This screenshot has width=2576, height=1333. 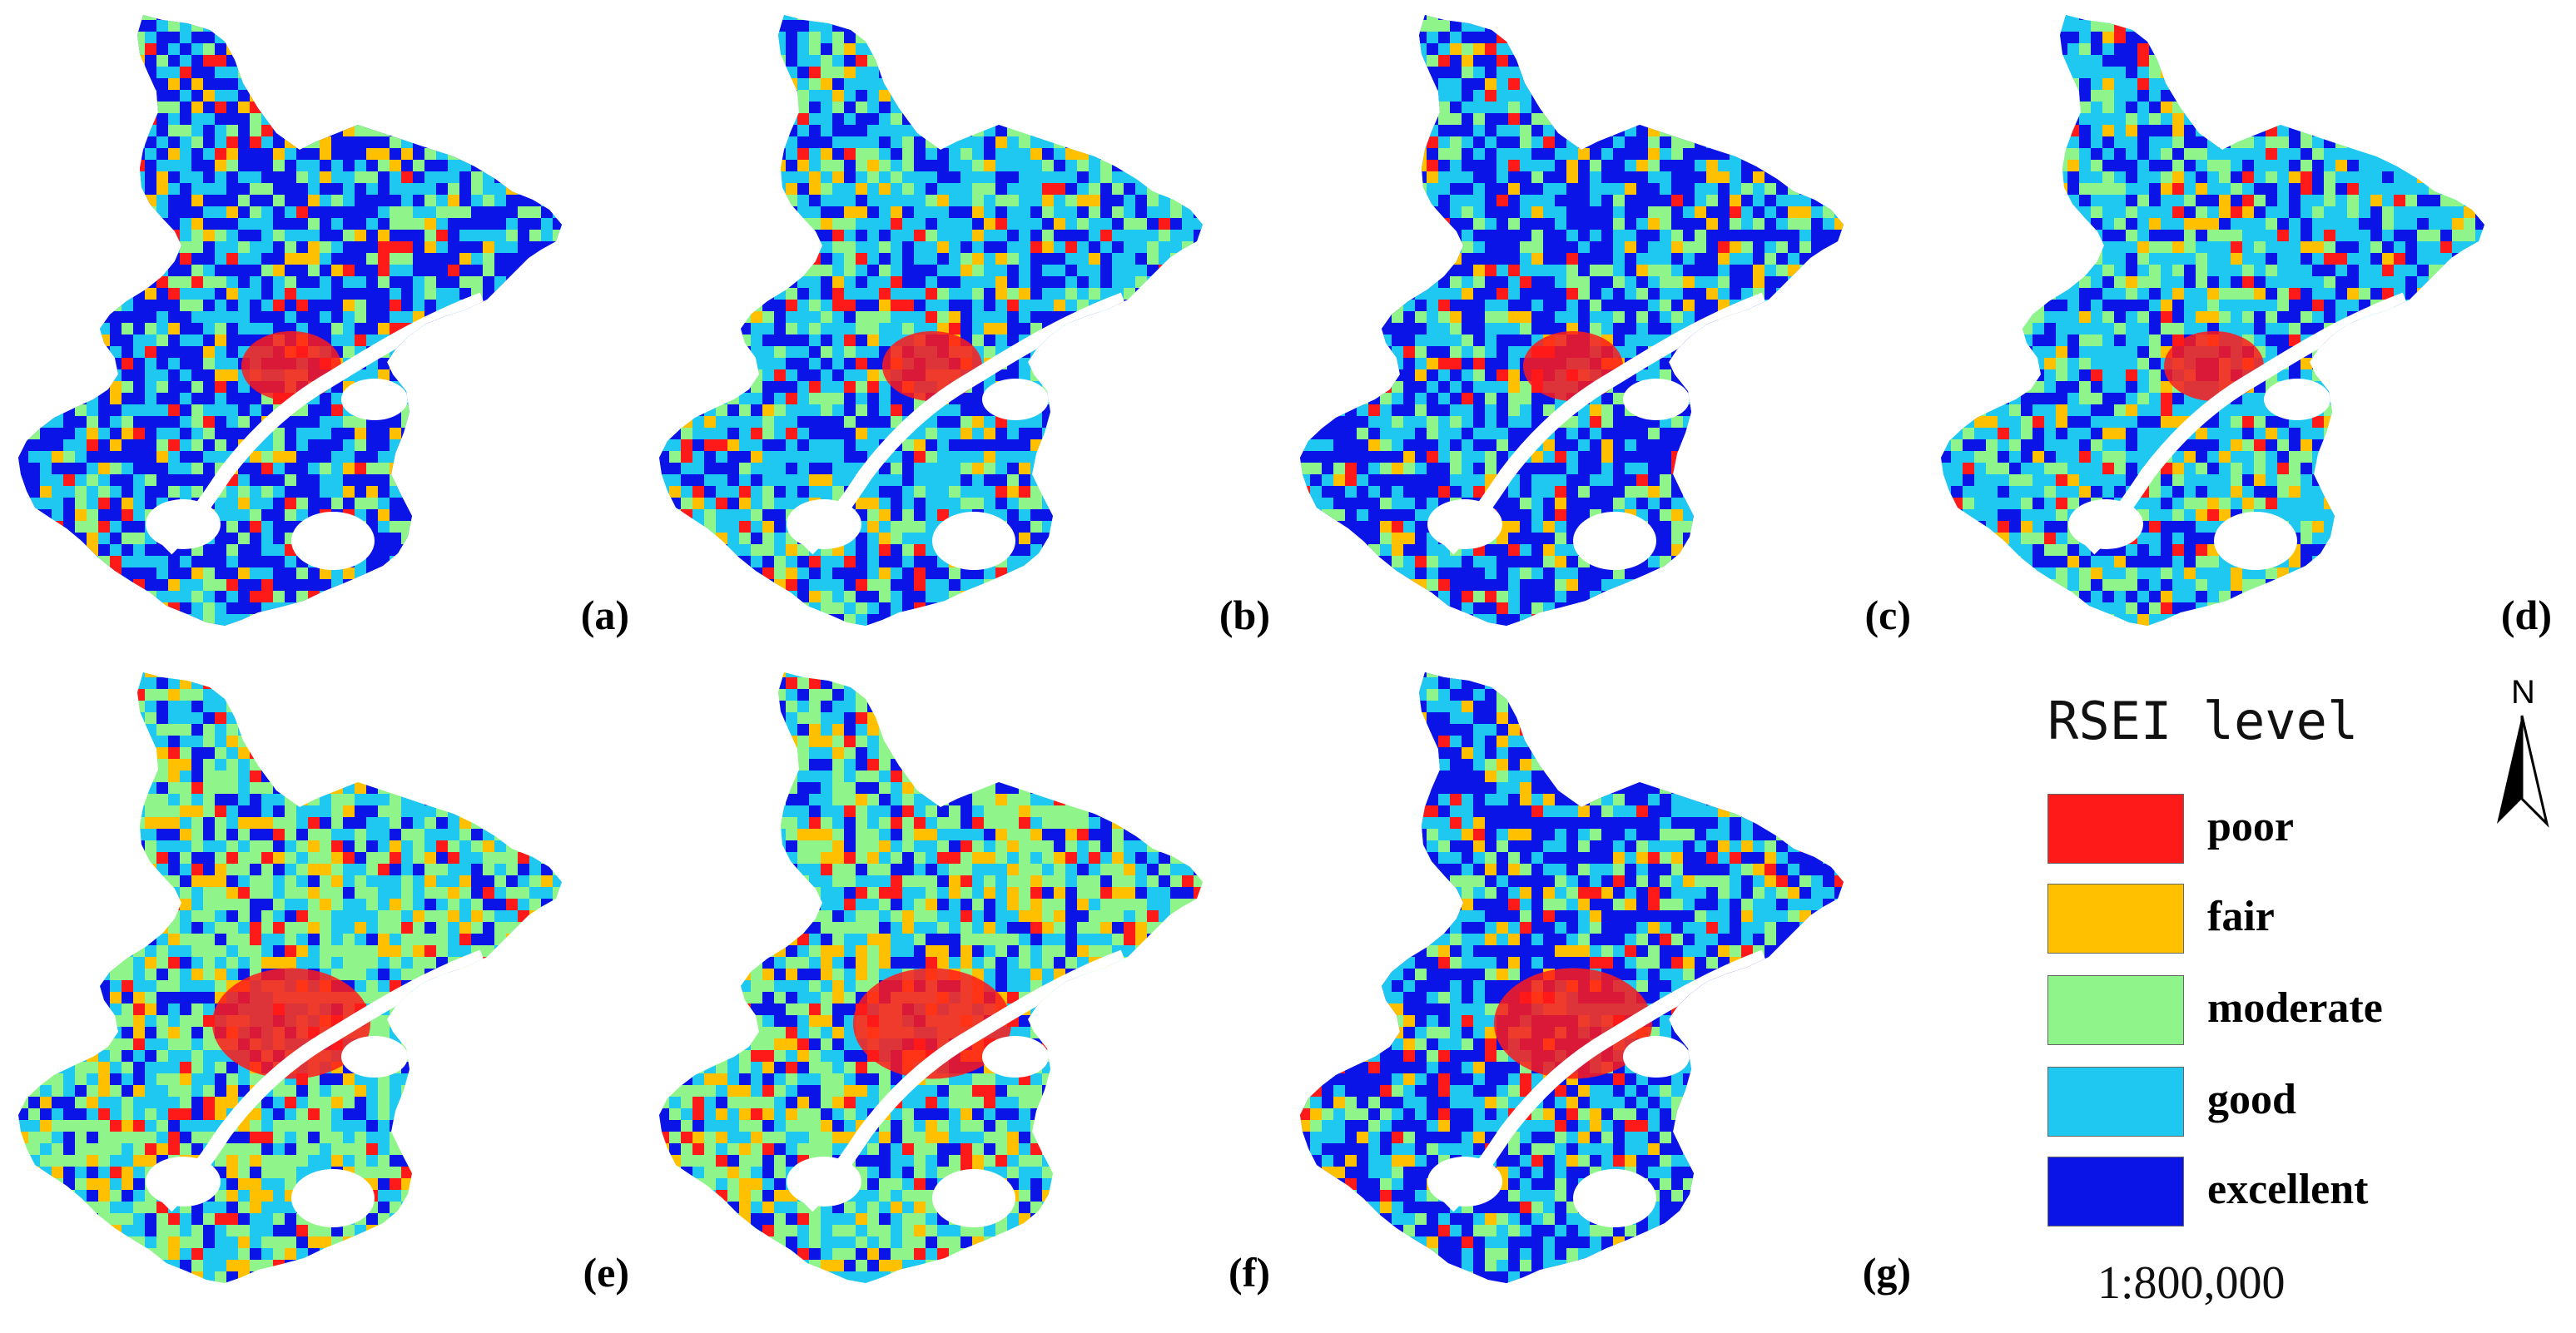 I want to click on panel-label-g: (g), so click(x=1887, y=1272).